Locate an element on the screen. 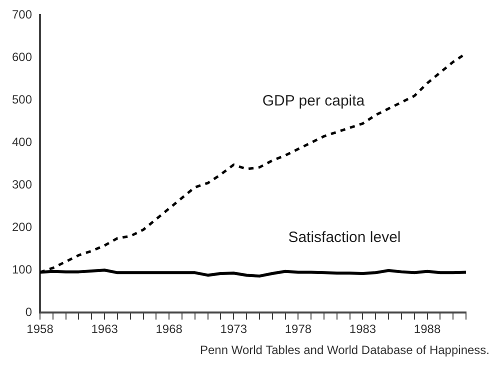 The image size is (491, 365). x-tick-label: 1988 is located at coordinates (427, 329).